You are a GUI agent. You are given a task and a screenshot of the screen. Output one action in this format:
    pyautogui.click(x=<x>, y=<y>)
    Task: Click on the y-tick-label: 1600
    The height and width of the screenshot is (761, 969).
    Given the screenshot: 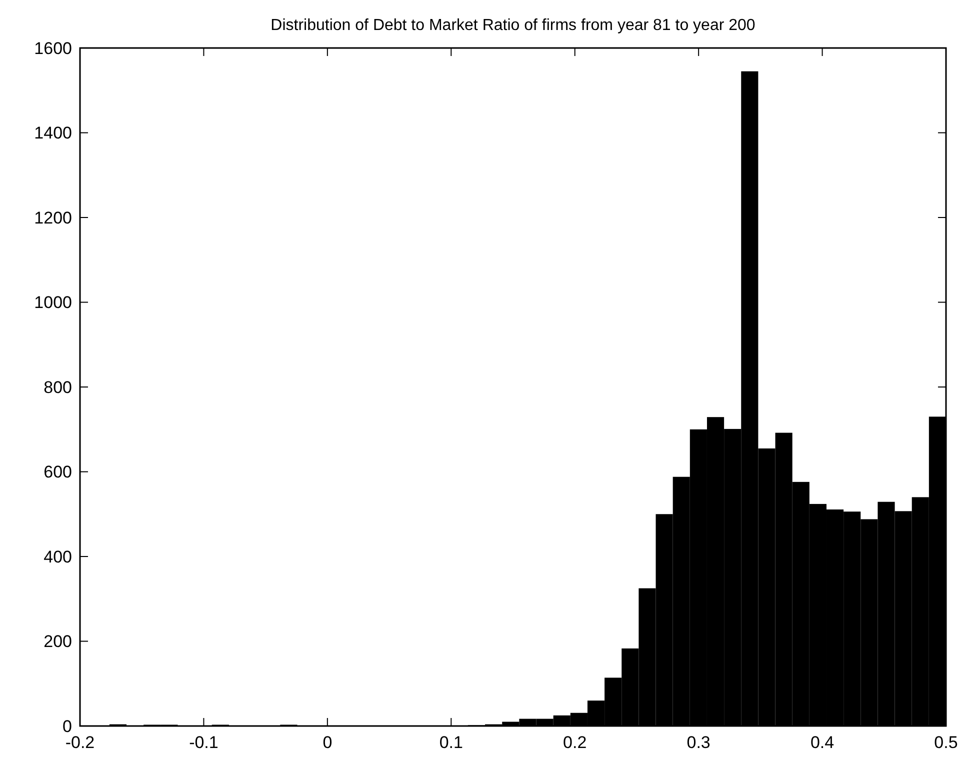 What is the action you would take?
    pyautogui.click(x=53, y=48)
    